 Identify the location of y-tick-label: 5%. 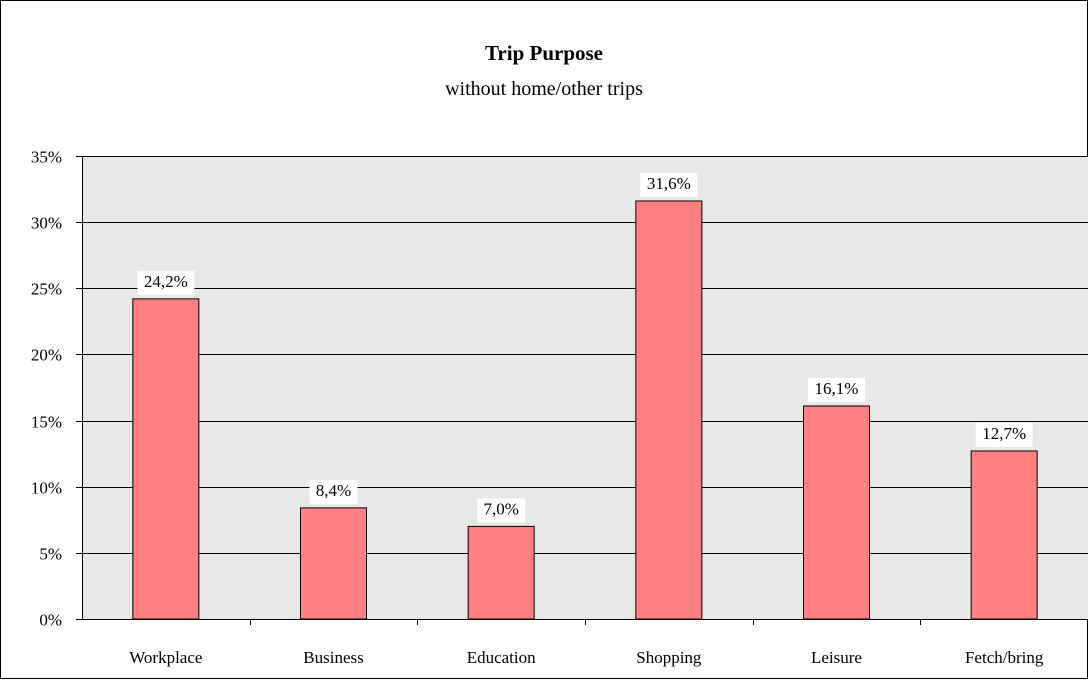
(50, 554).